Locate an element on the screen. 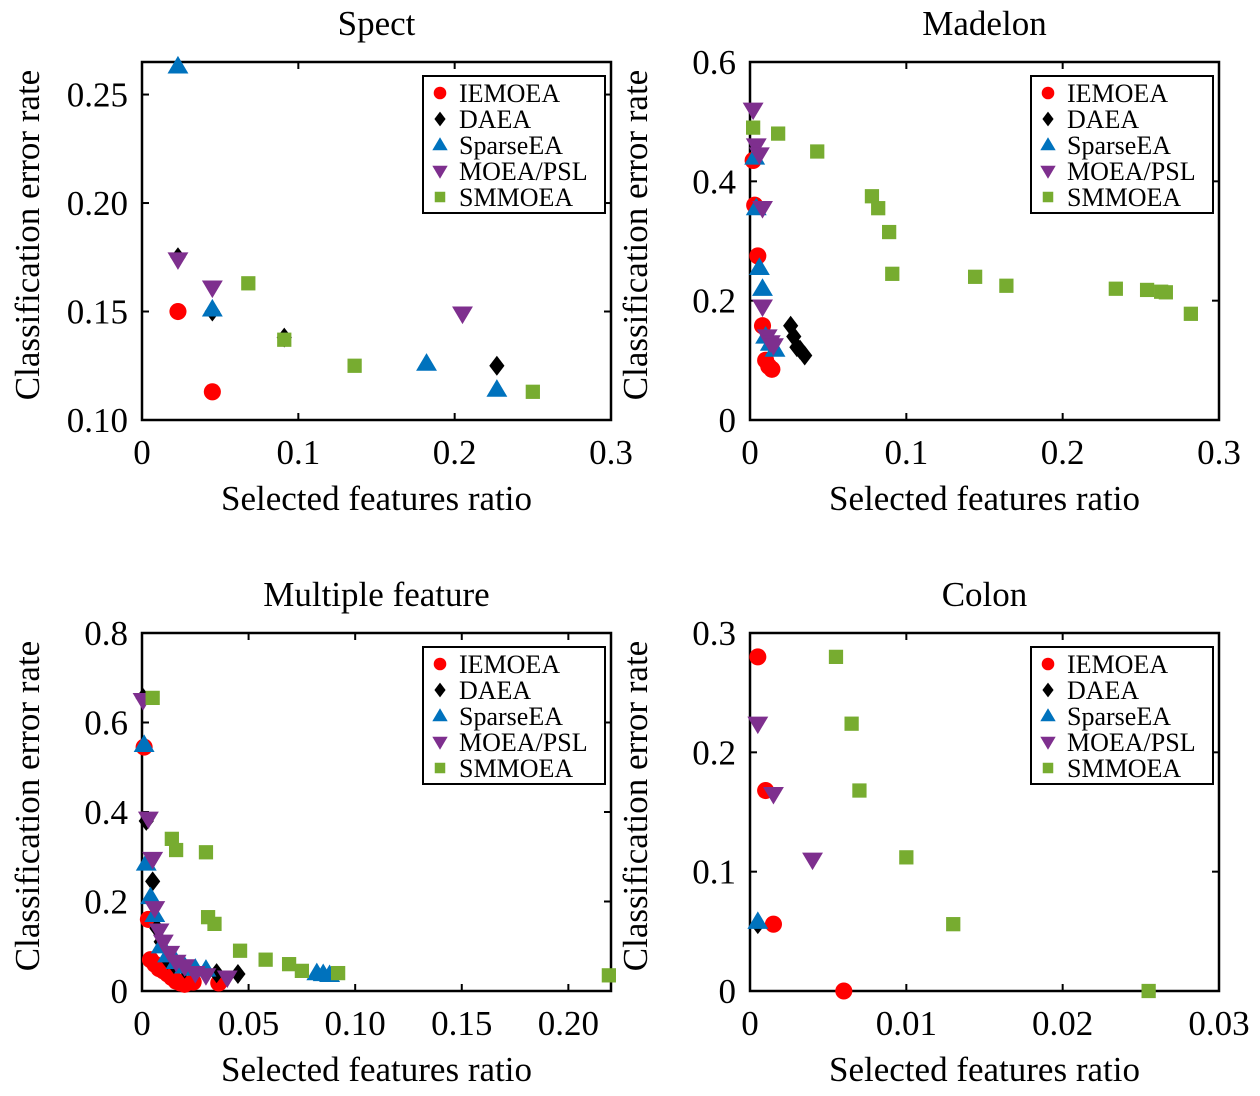  y-tick-label: 0.8 is located at coordinates (106, 633).